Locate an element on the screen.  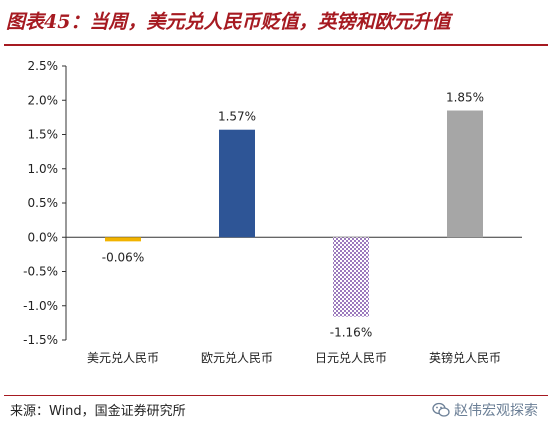
watermark: 赵伟宏观探索 is located at coordinates (485, 410).